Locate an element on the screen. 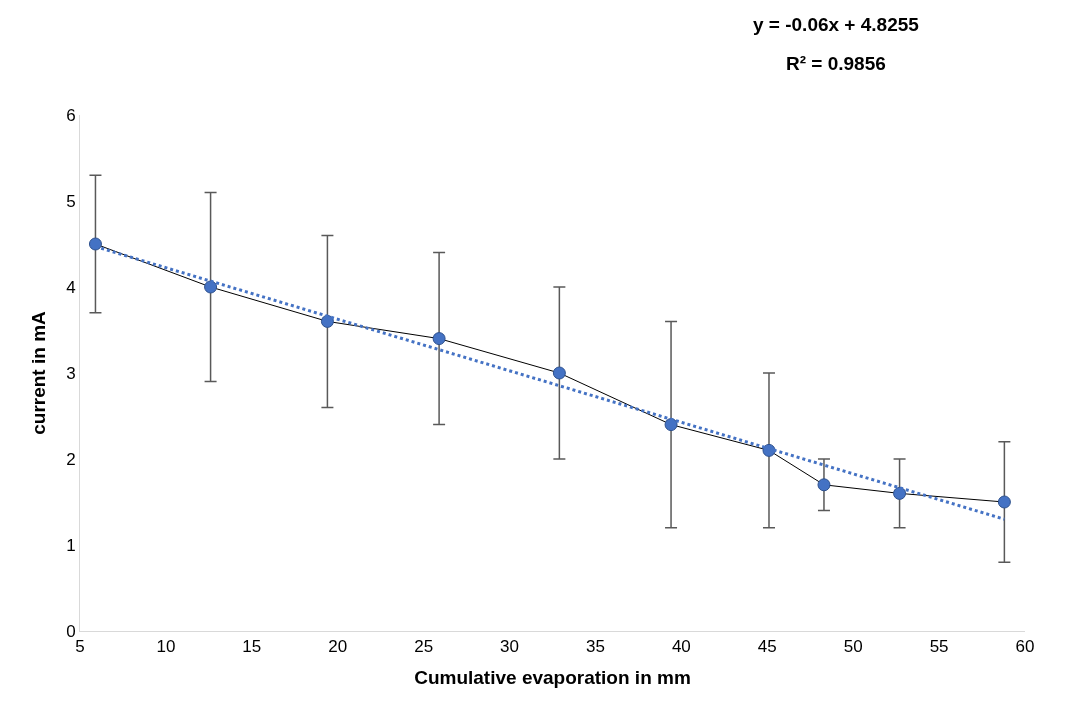 Image resolution: width=1065 pixels, height=711 pixels. x-tick-label: 55 is located at coordinates (939, 647).